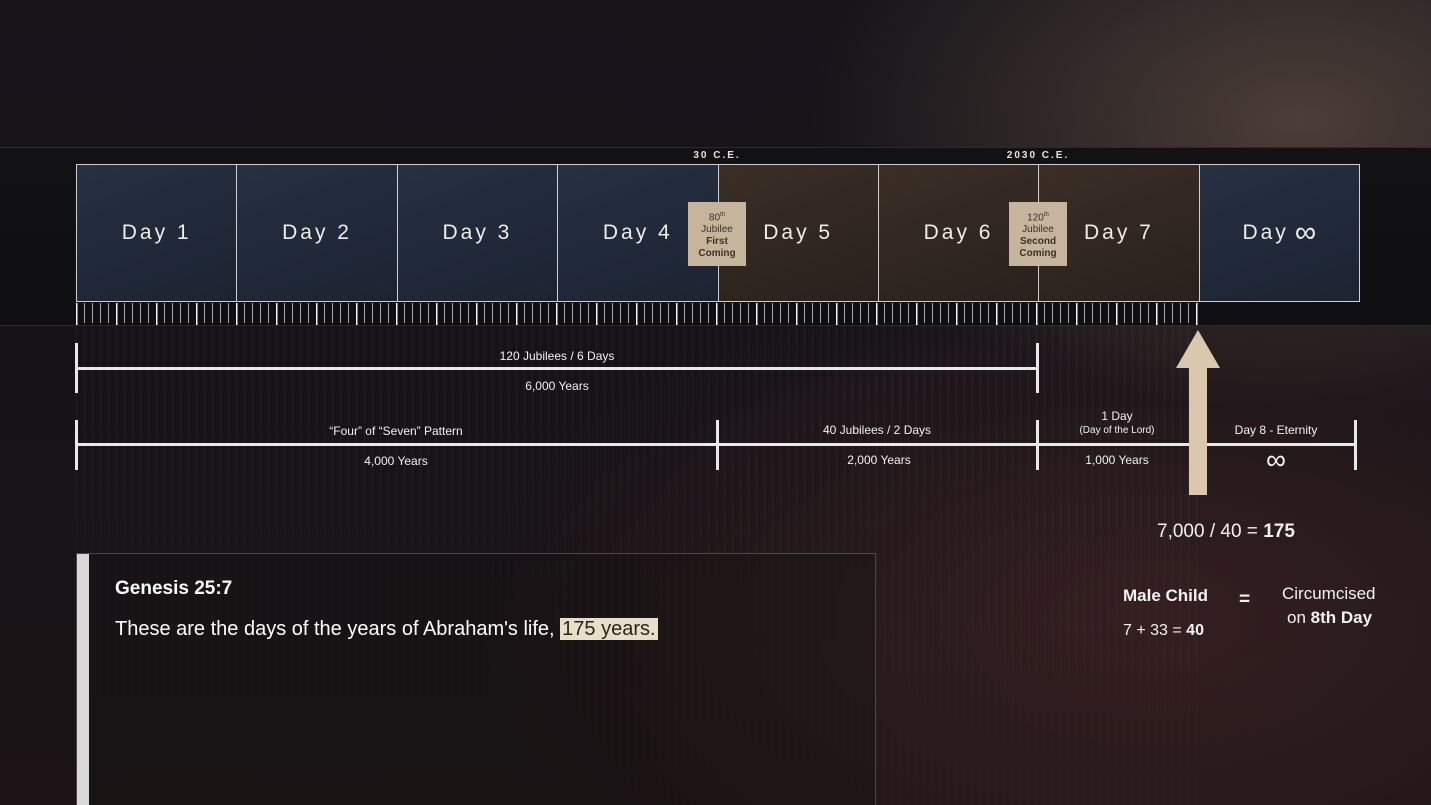 This screenshot has width=1431, height=805. I want to click on day-7-cell: Day 7, so click(1119, 233).